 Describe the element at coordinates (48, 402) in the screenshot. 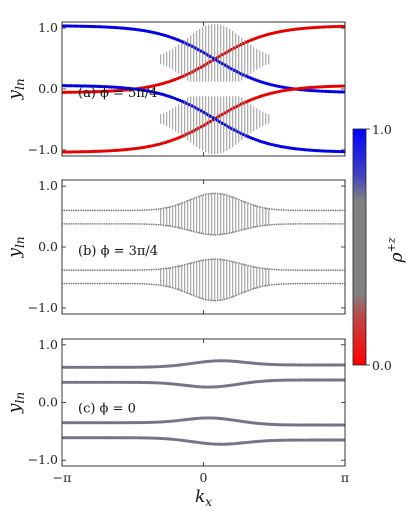

I see `y-tick-label: 0.0` at that location.